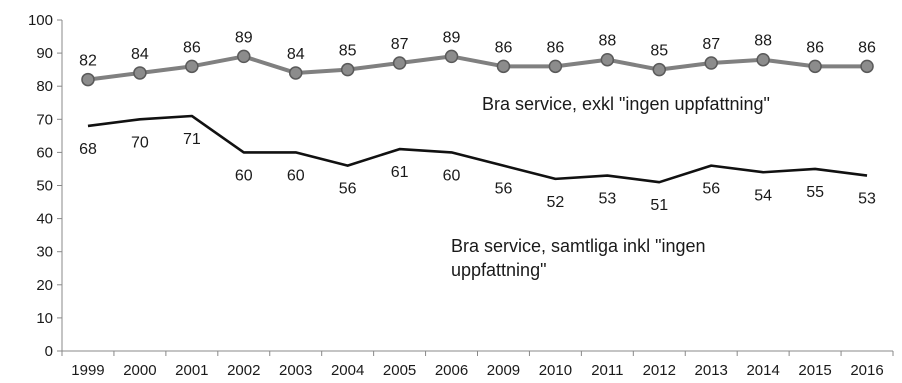  Describe the element at coordinates (498, 270) in the screenshot. I see `annotation-line: uppfattning"` at that location.